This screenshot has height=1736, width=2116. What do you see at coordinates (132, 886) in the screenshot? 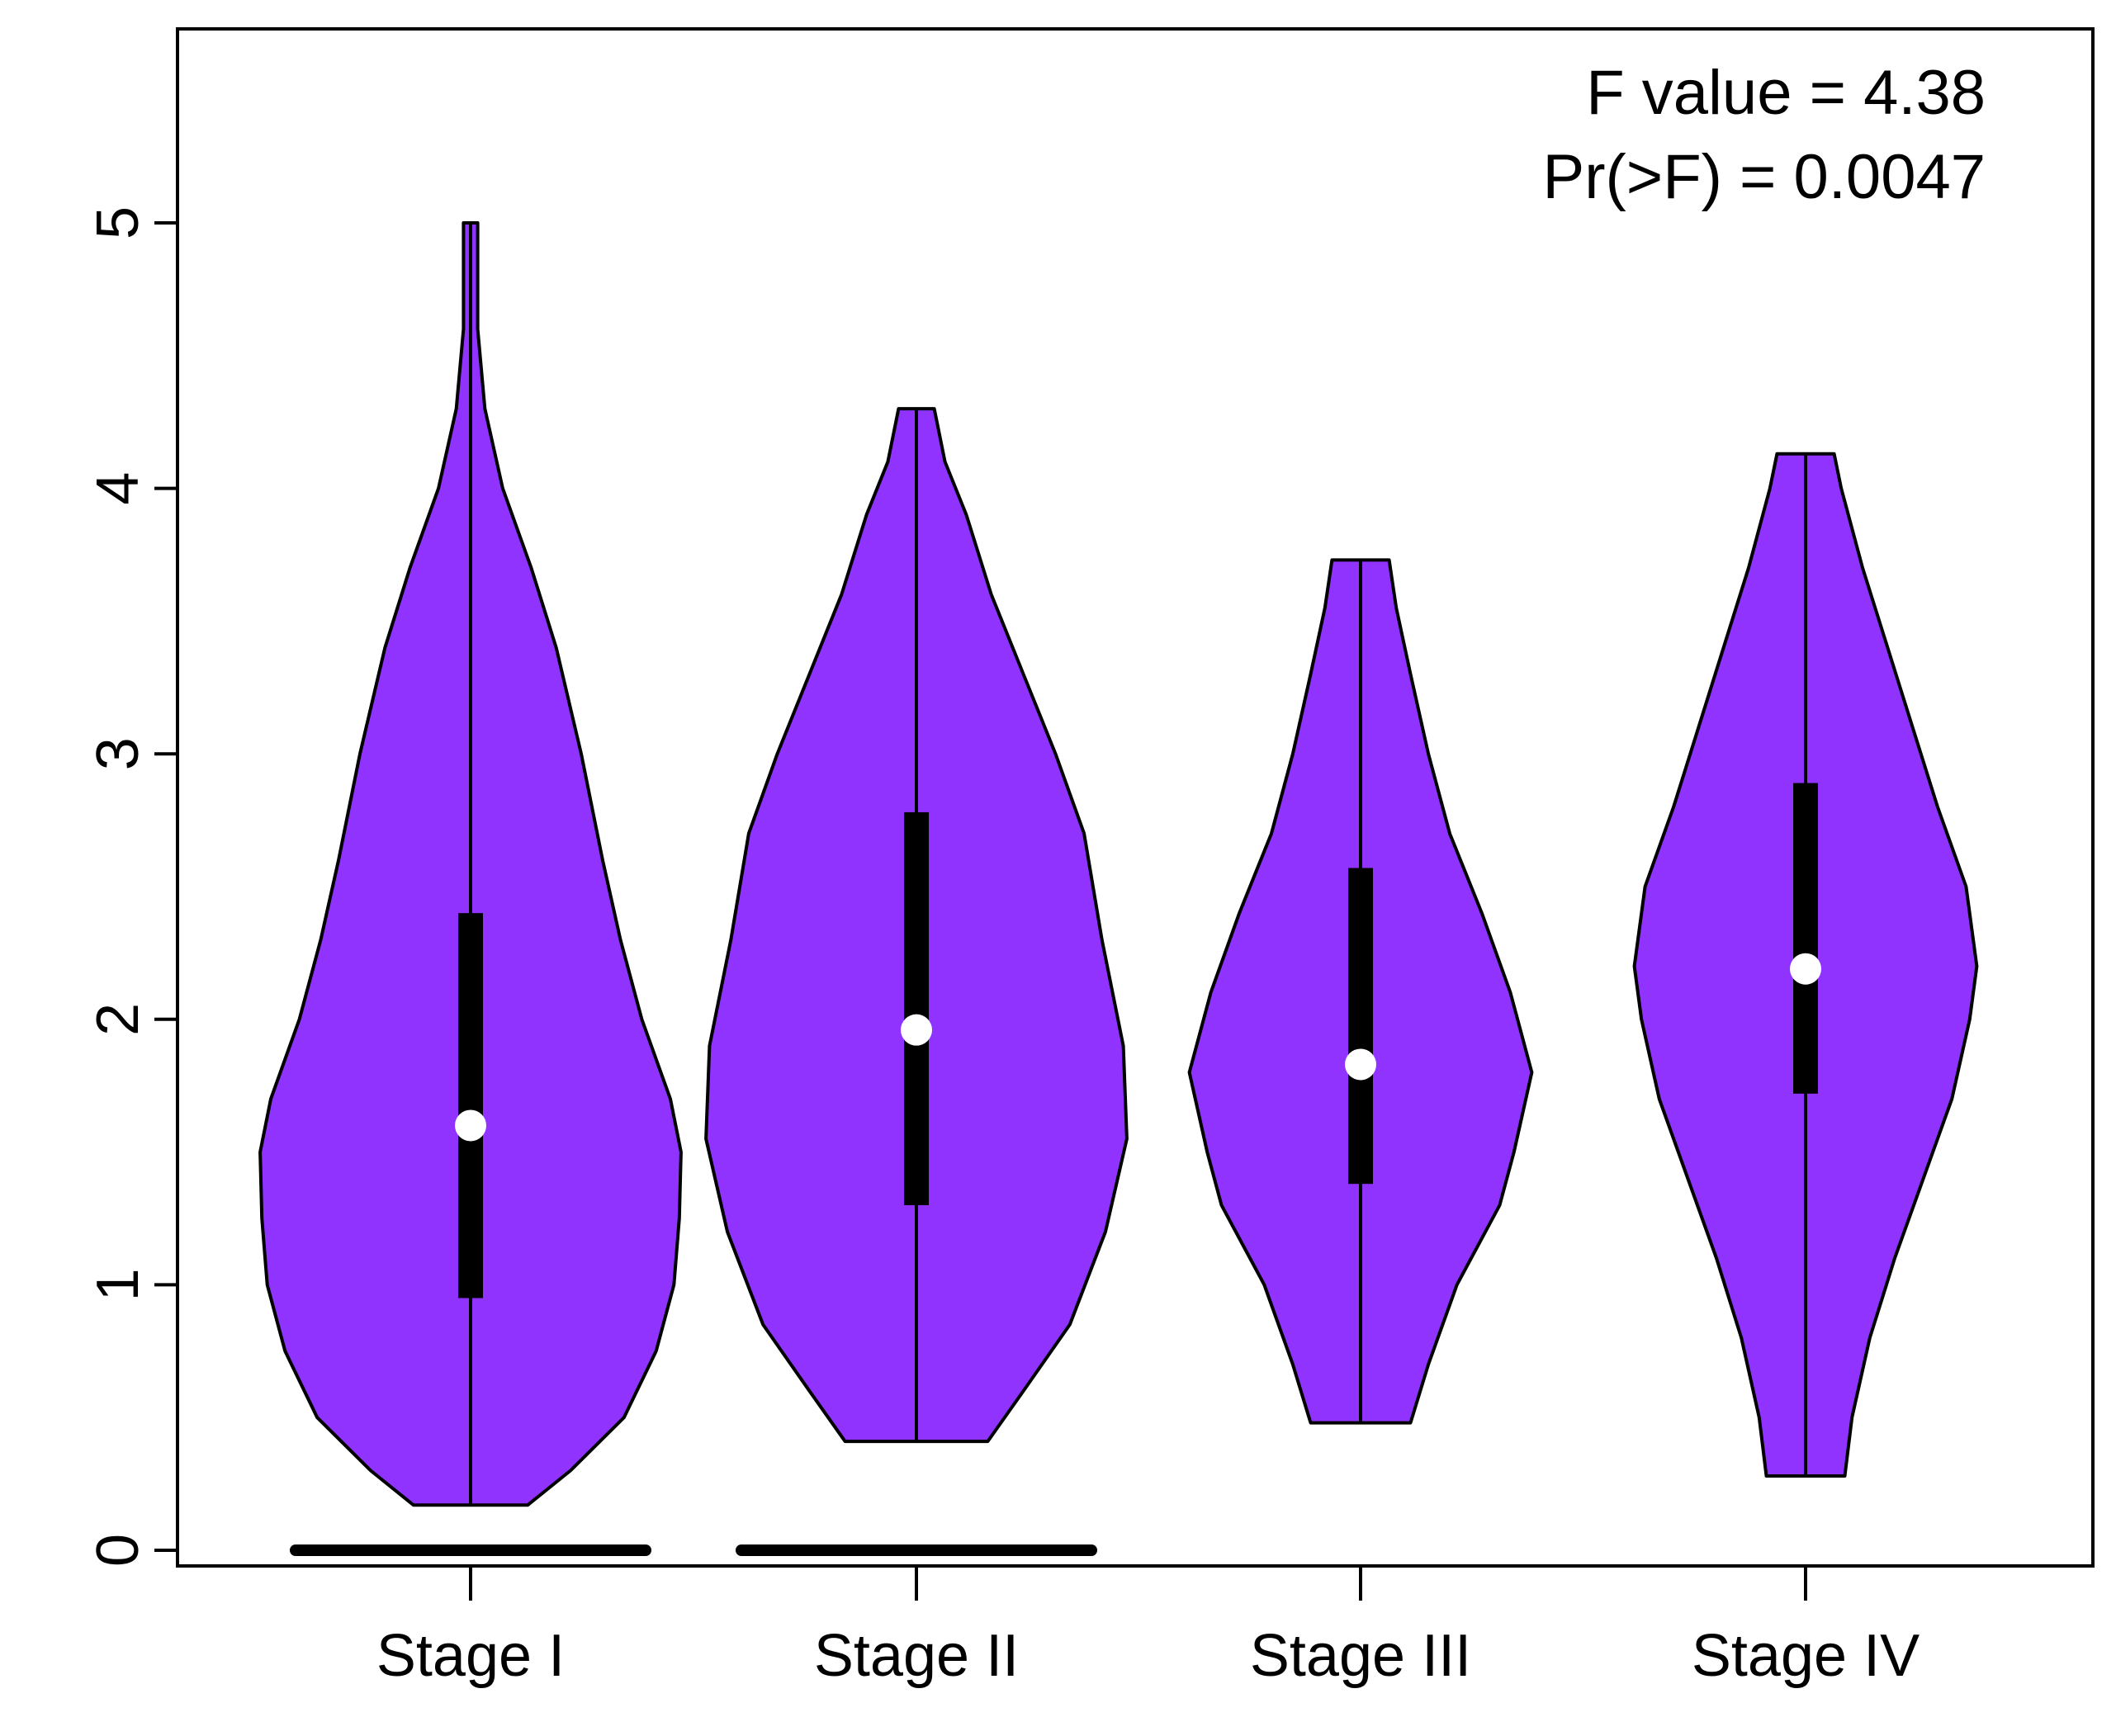
I see `y-axis: 0 1 2 3 4 5` at bounding box center [132, 886].